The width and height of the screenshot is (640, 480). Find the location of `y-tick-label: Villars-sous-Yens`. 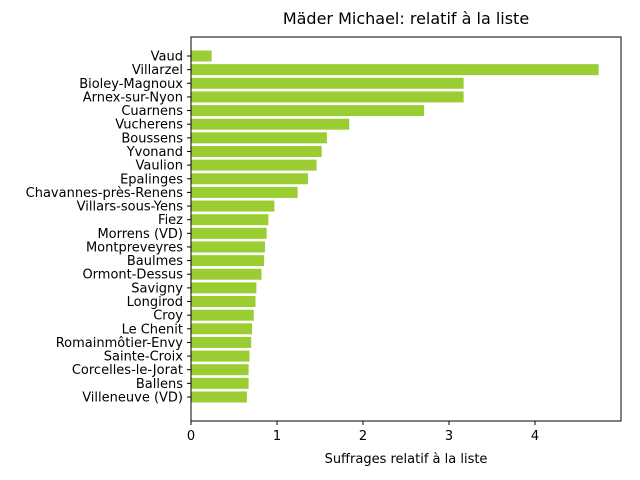

y-tick-label: Villars-sous-Yens is located at coordinates (130, 207).